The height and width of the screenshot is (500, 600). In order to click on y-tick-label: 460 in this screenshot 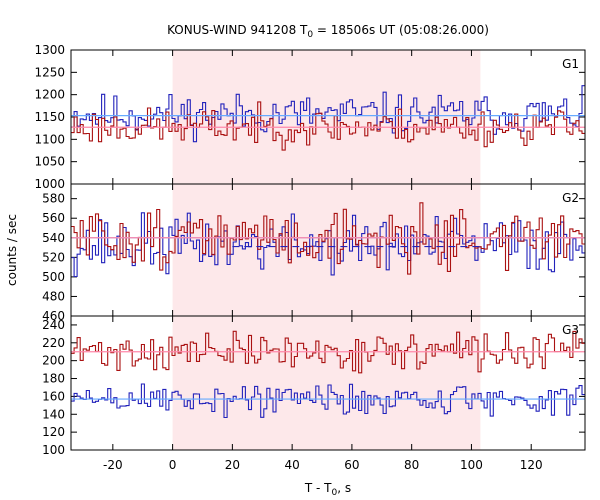, I will do `click(53, 316)`.